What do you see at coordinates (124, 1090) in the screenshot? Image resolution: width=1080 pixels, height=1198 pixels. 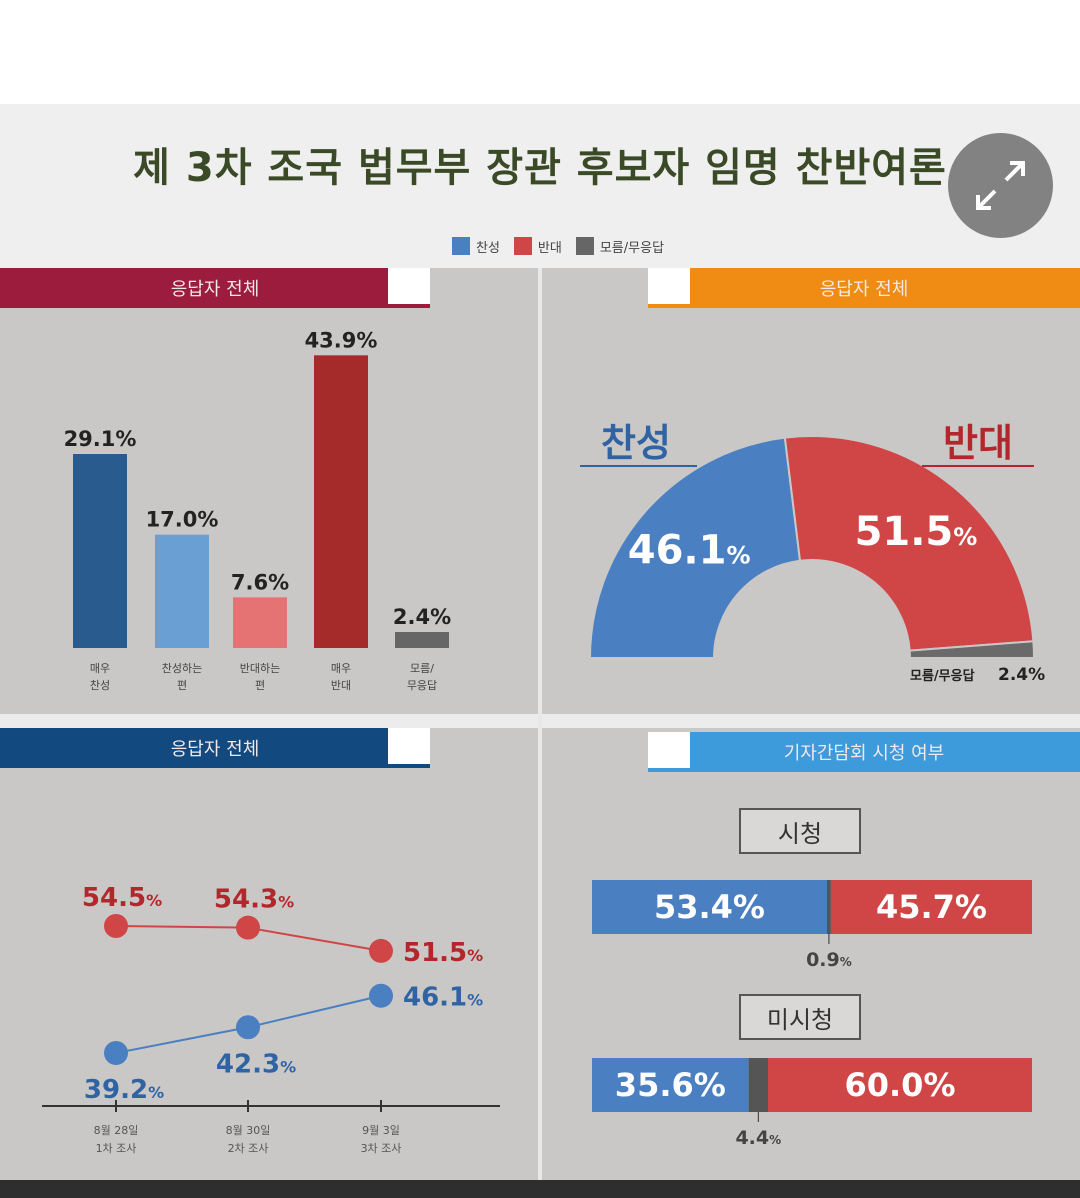 I see `series-value-label: 39.2%` at bounding box center [124, 1090].